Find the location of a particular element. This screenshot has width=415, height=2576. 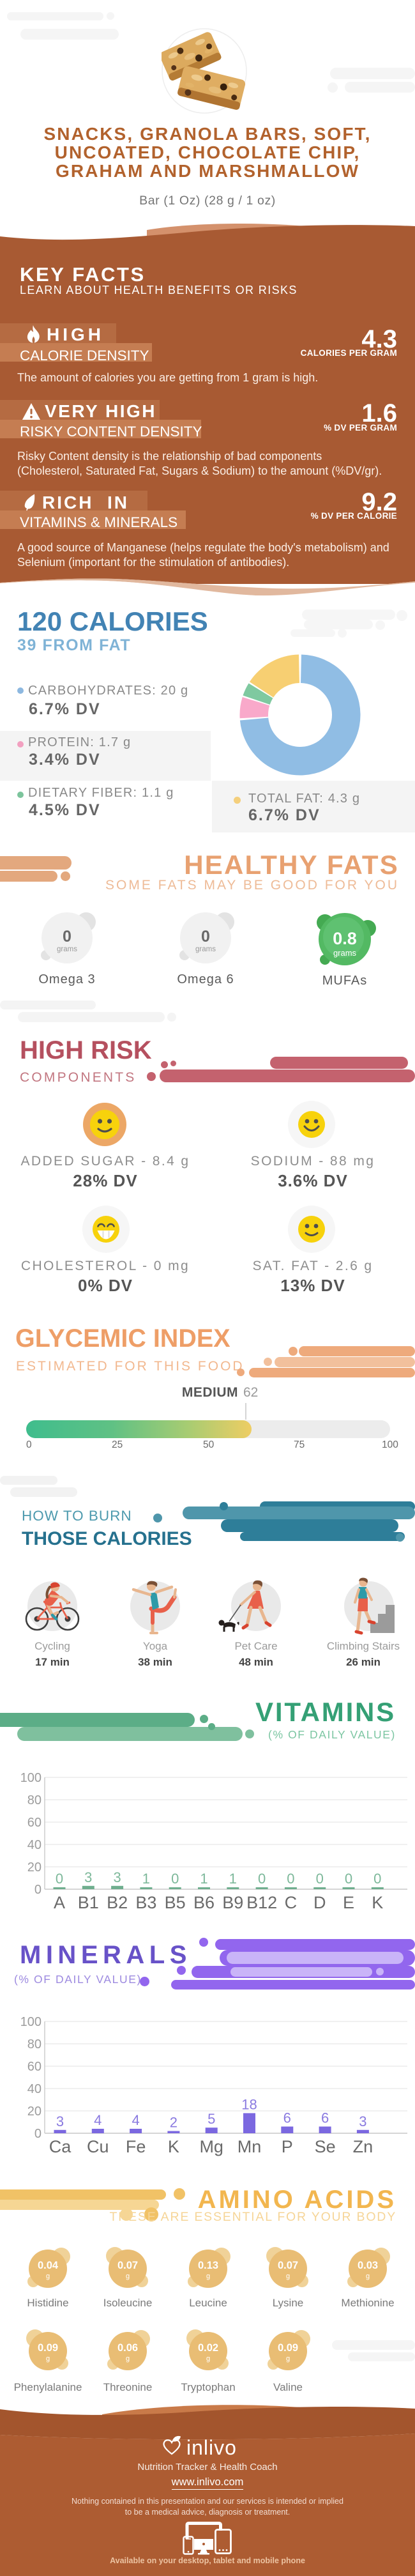

svg-text: Leucine is located at coordinates (208, 2303).